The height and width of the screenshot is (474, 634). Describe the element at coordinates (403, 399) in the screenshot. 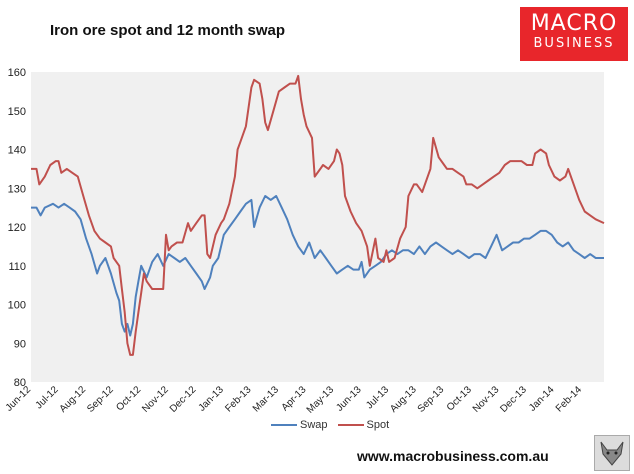

I see `x-tick-label: Aug-13` at that location.